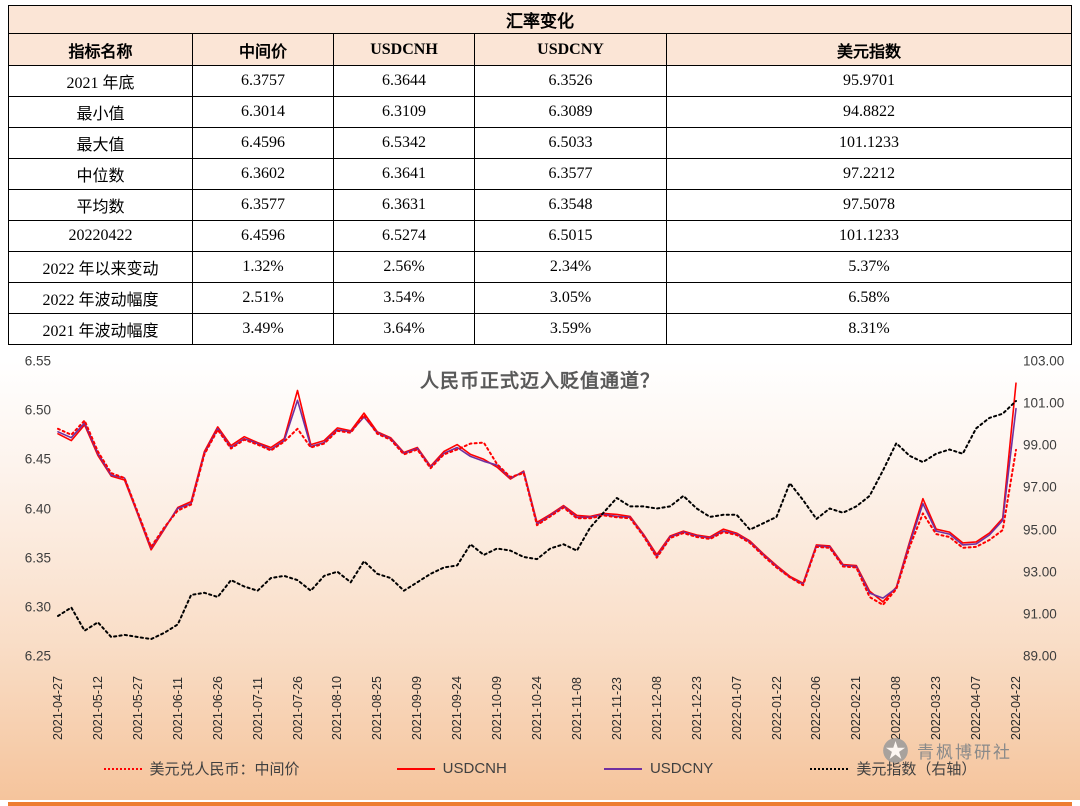 Image resolution: width=1080 pixels, height=806 pixels. Describe the element at coordinates (37, 410) in the screenshot. I see `axis-tick-label: 6.50` at that location.